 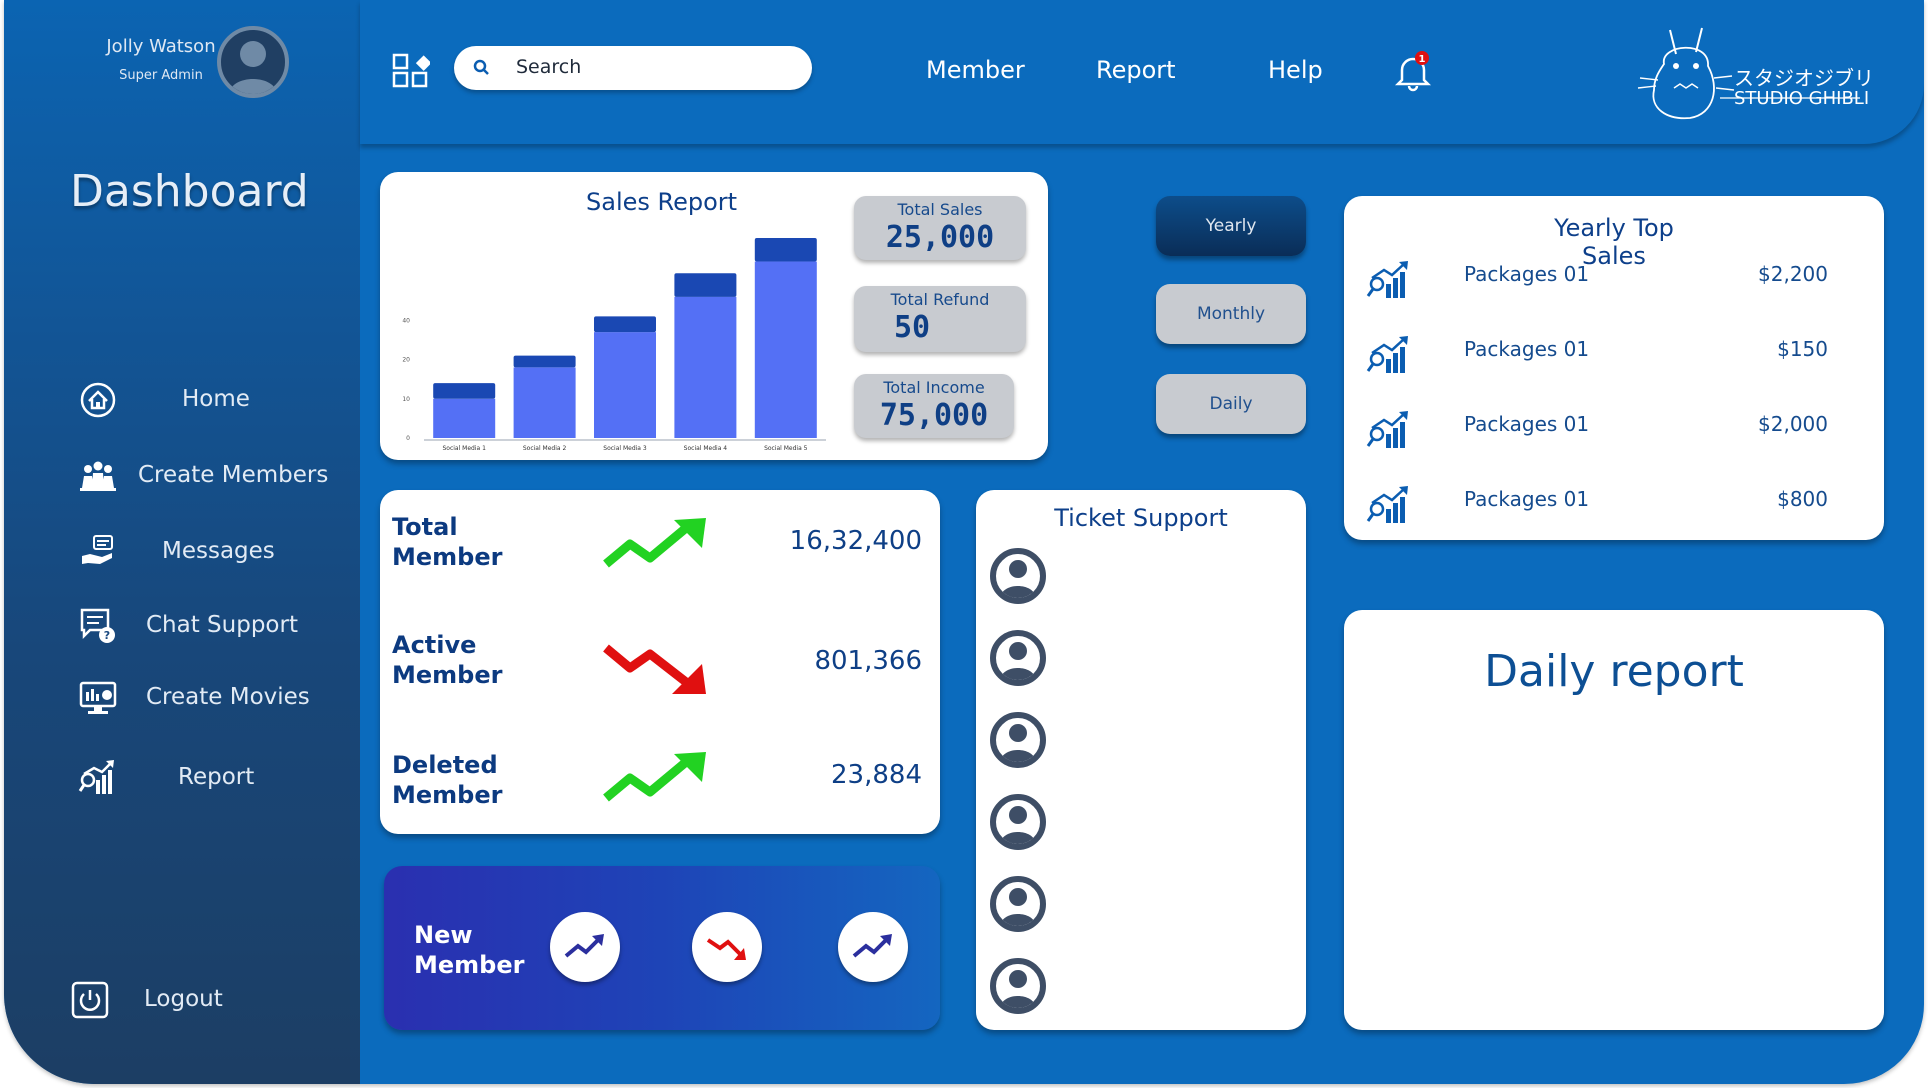 What do you see at coordinates (253, 62) in the screenshot?
I see `user-avatar` at bounding box center [253, 62].